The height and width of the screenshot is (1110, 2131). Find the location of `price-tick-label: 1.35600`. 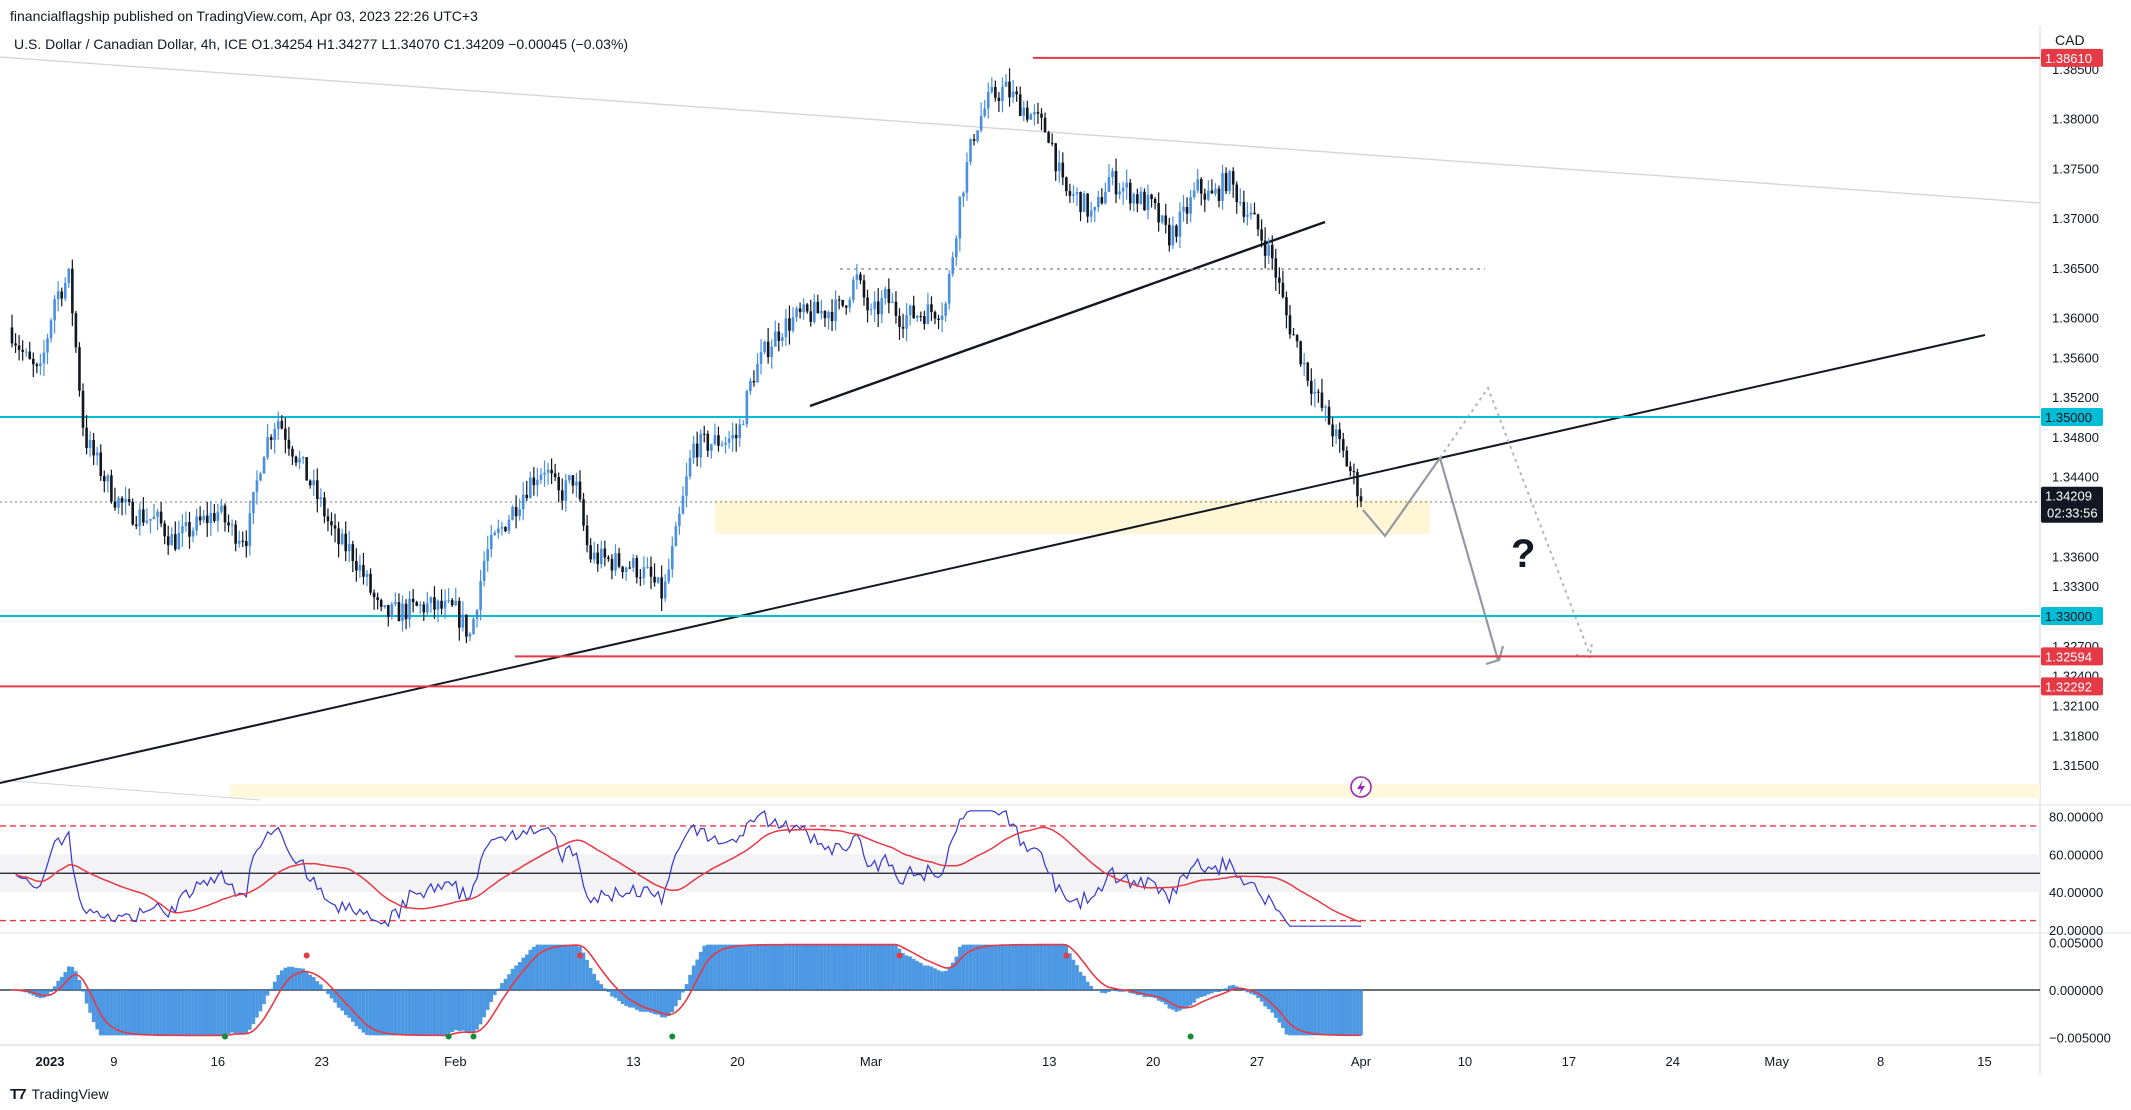

price-tick-label: 1.35600 is located at coordinates (2075, 357).